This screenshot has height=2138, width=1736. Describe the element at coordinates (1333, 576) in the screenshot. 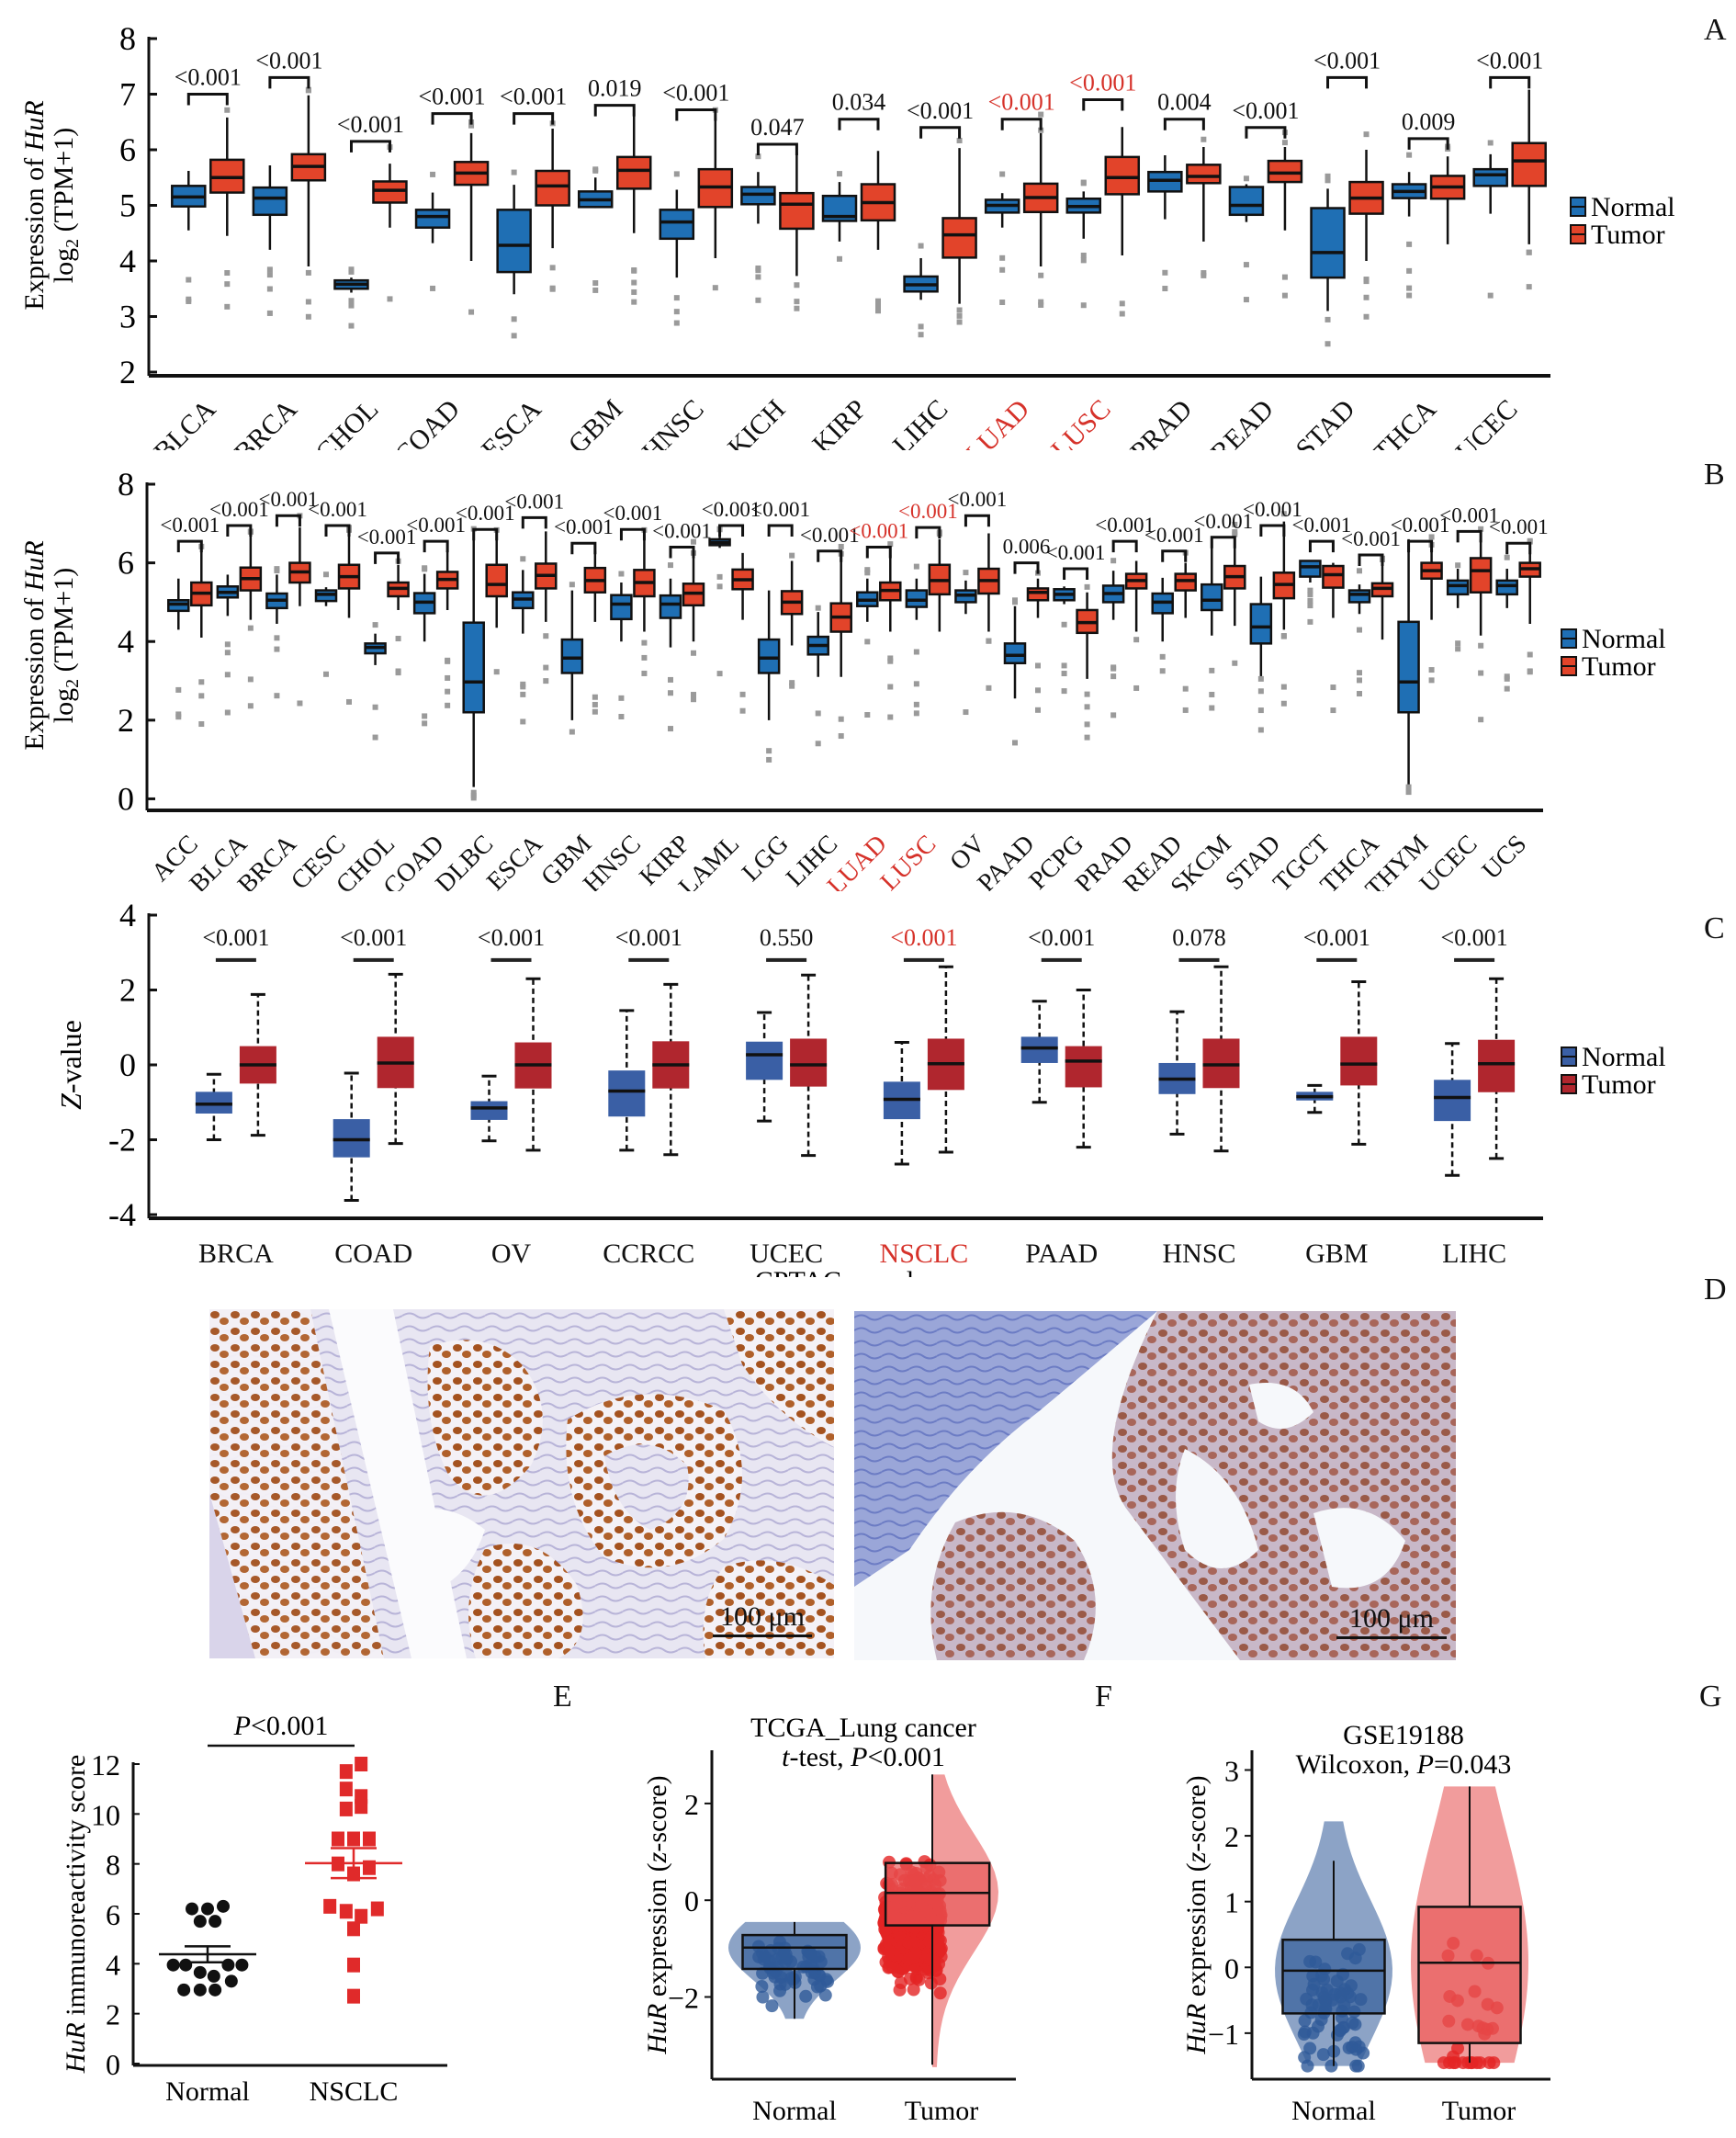

I see `box-tumor-tgct` at that location.